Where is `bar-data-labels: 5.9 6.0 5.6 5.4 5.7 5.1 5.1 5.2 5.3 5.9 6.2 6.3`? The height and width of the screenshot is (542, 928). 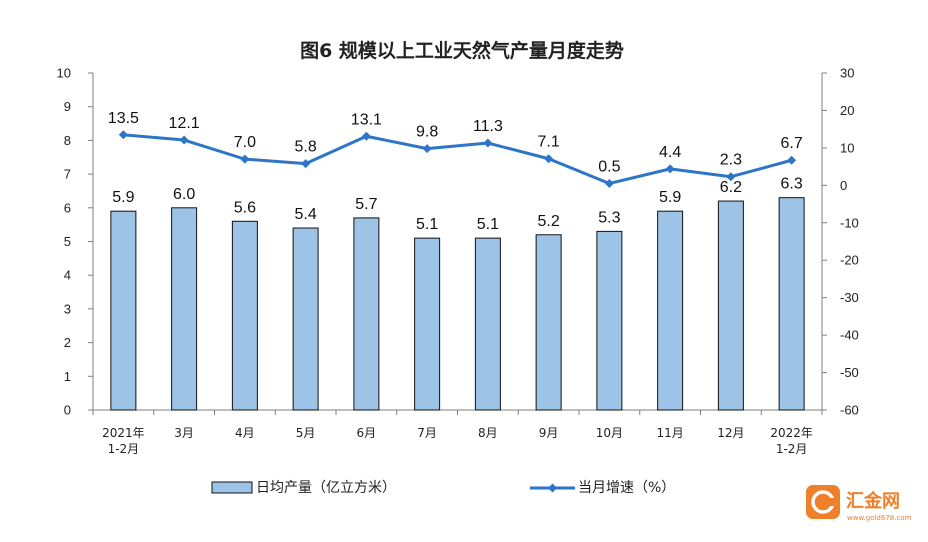
bar-data-labels: 5.9 6.0 5.6 5.4 5.7 5.1 5.1 5.2 5.3 5.9 6.2 6.3 is located at coordinates (457, 204).